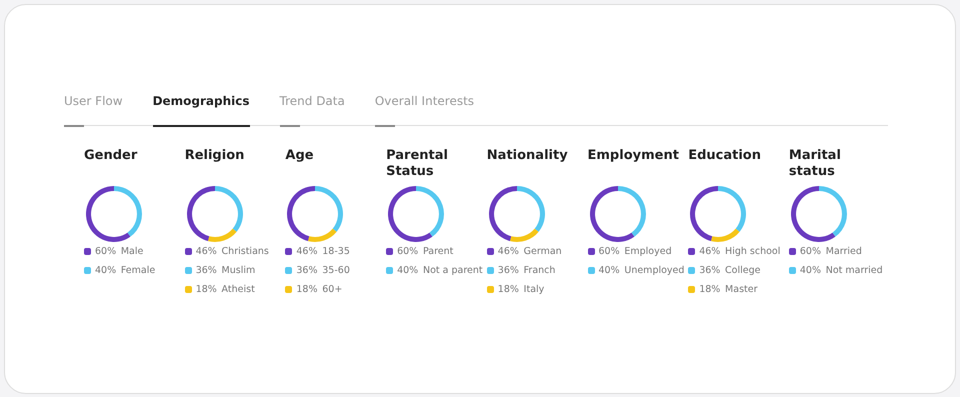 Image resolution: width=960 pixels, height=397 pixels. I want to click on legend-label: 40% Female, so click(125, 271).